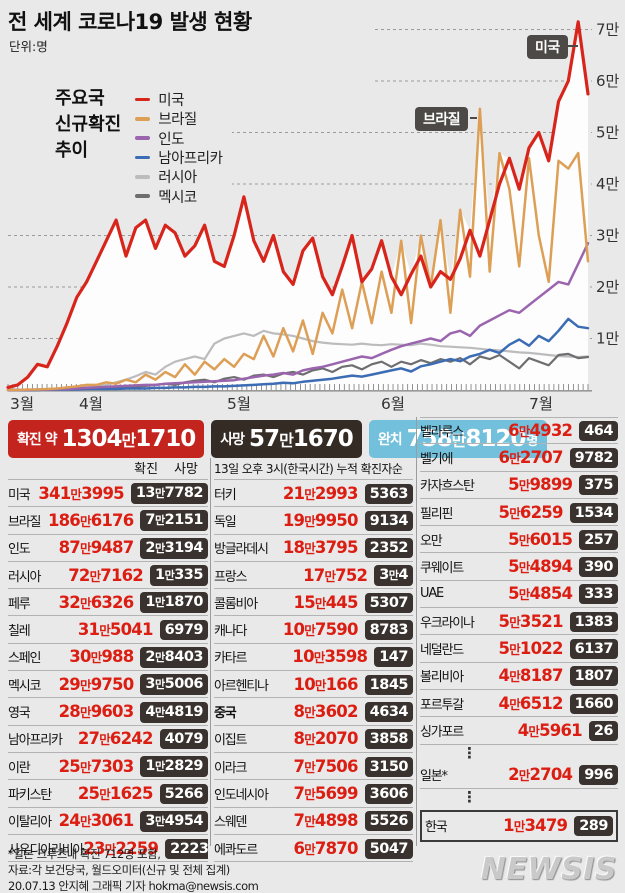  I want to click on deaths-cell: 2만3194, so click(174, 548).